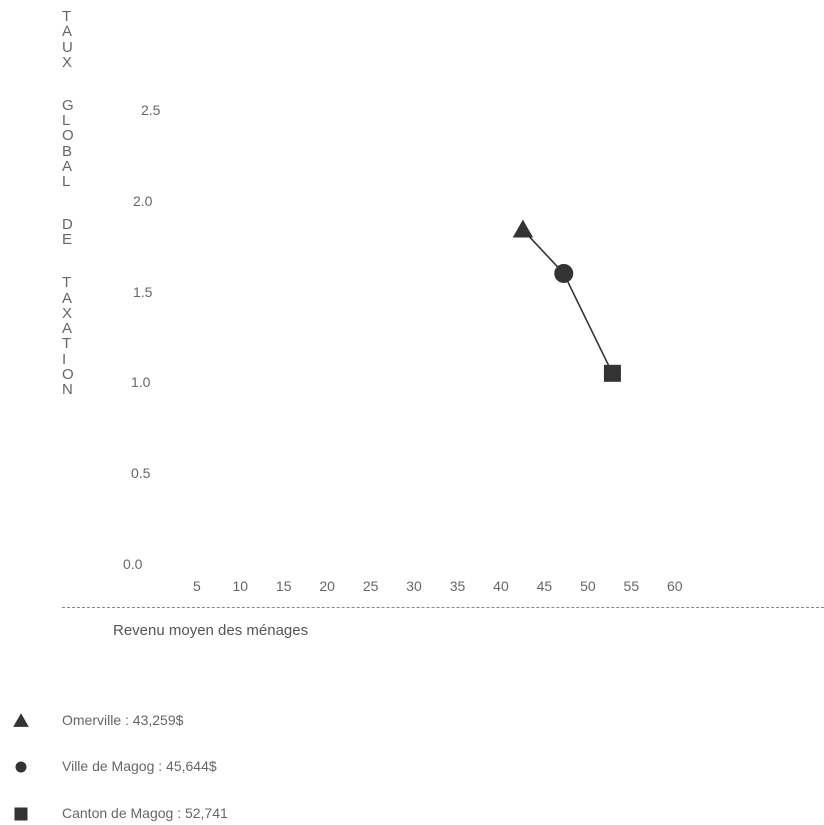 Image resolution: width=824 pixels, height=825 pixels. Describe the element at coordinates (414, 586) in the screenshot. I see `x-tick-label: 30` at that location.